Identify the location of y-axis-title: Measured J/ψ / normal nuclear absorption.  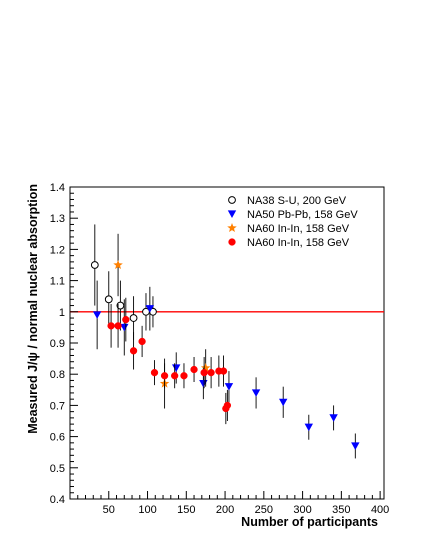
(33, 309).